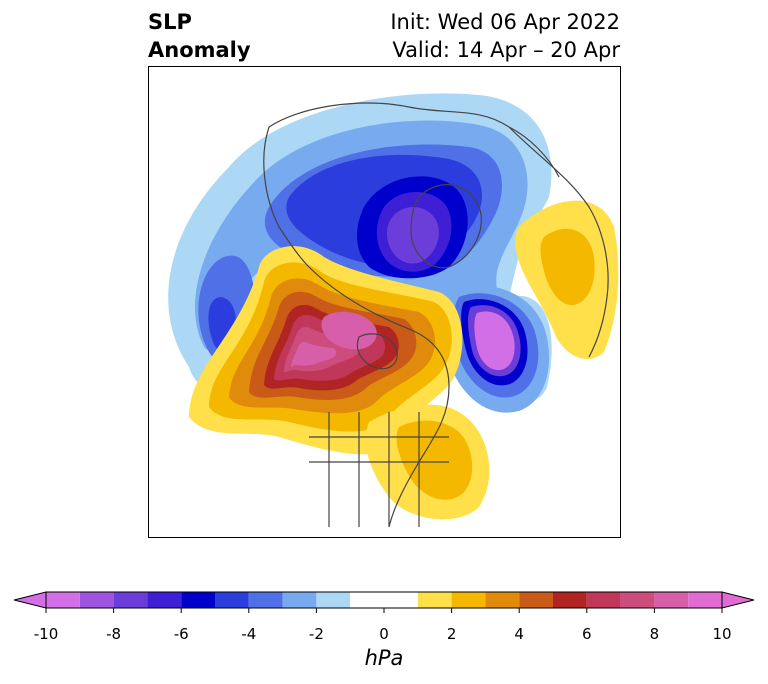 The width and height of the screenshot is (768, 684). What do you see at coordinates (451, 634) in the screenshot?
I see `colorbar-tick-label: 2` at bounding box center [451, 634].